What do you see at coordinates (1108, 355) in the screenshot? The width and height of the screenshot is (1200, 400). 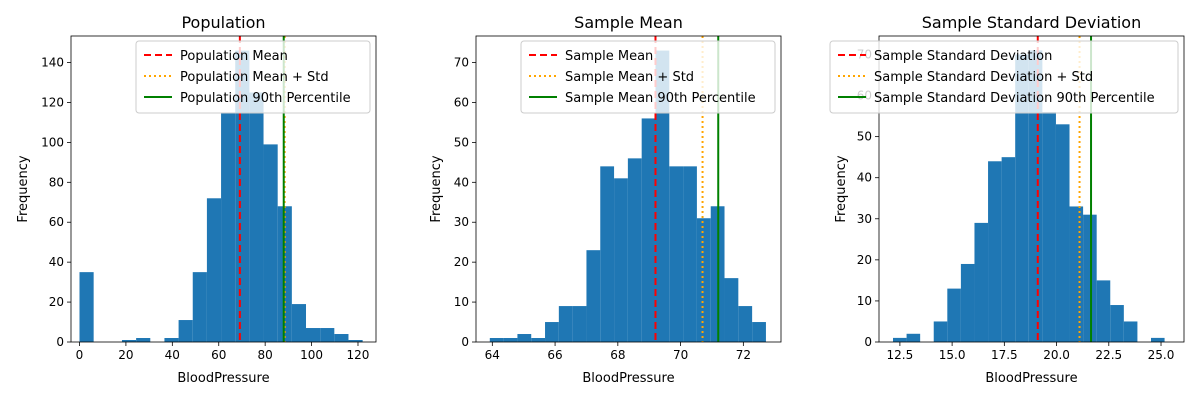 I see `x-tick-label: 22.5` at bounding box center [1108, 355].